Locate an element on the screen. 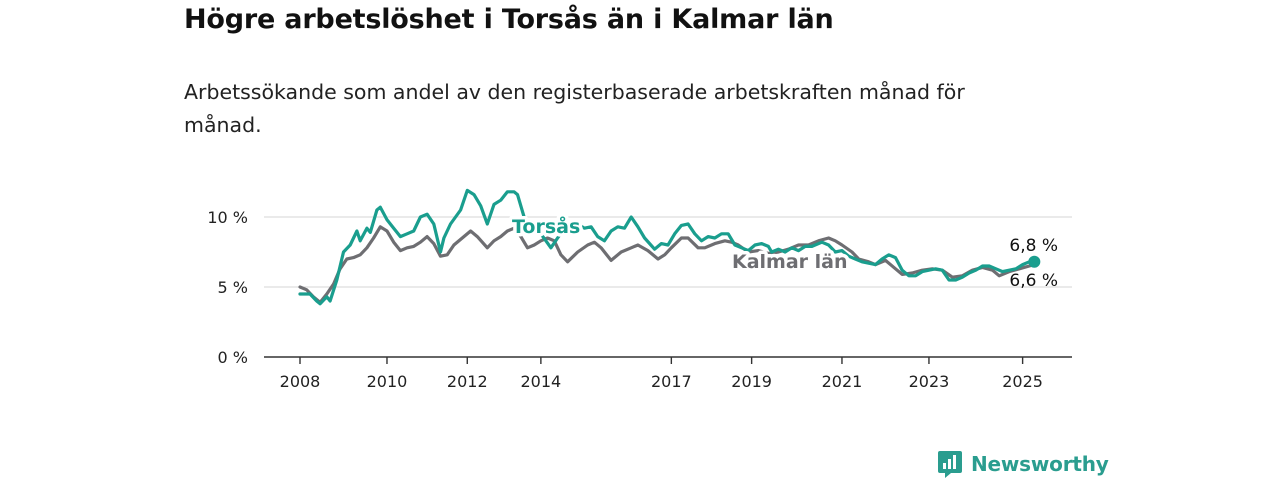 This screenshot has height=480, width=1280. series-label-torsas: Torsås is located at coordinates (546, 226).